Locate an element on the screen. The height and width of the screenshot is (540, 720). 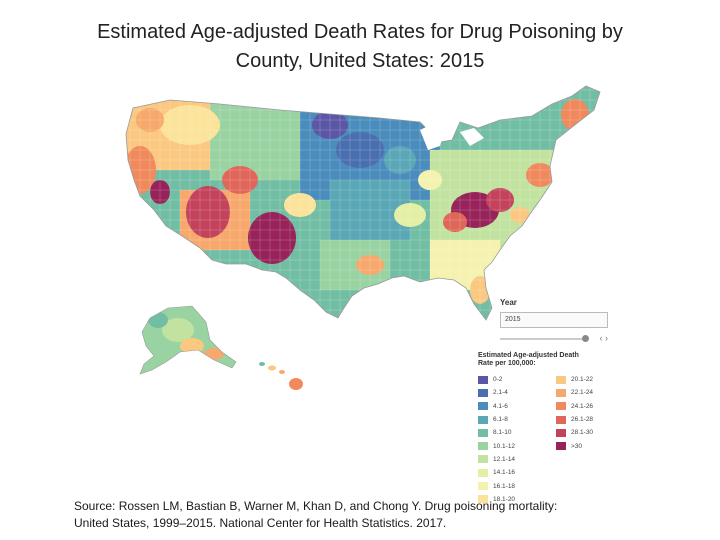
great-lakes is located at coordinates (432, 137).